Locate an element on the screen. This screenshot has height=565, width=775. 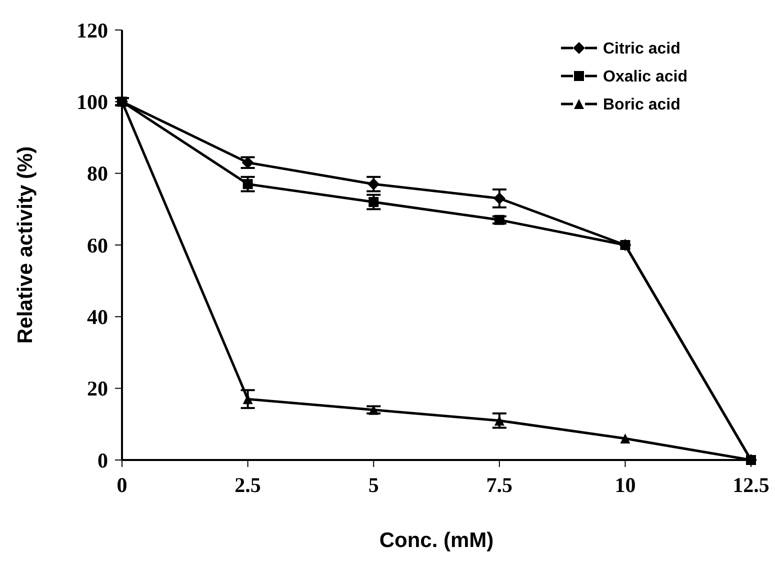
legend-label: Boric acid is located at coordinates (641, 105).